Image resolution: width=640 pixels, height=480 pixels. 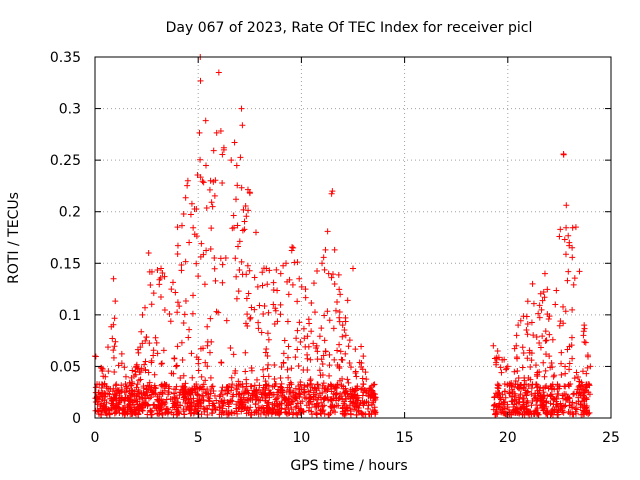 I want to click on x-tick-labels: 0 5 10 15 20 25, so click(x=355, y=438).